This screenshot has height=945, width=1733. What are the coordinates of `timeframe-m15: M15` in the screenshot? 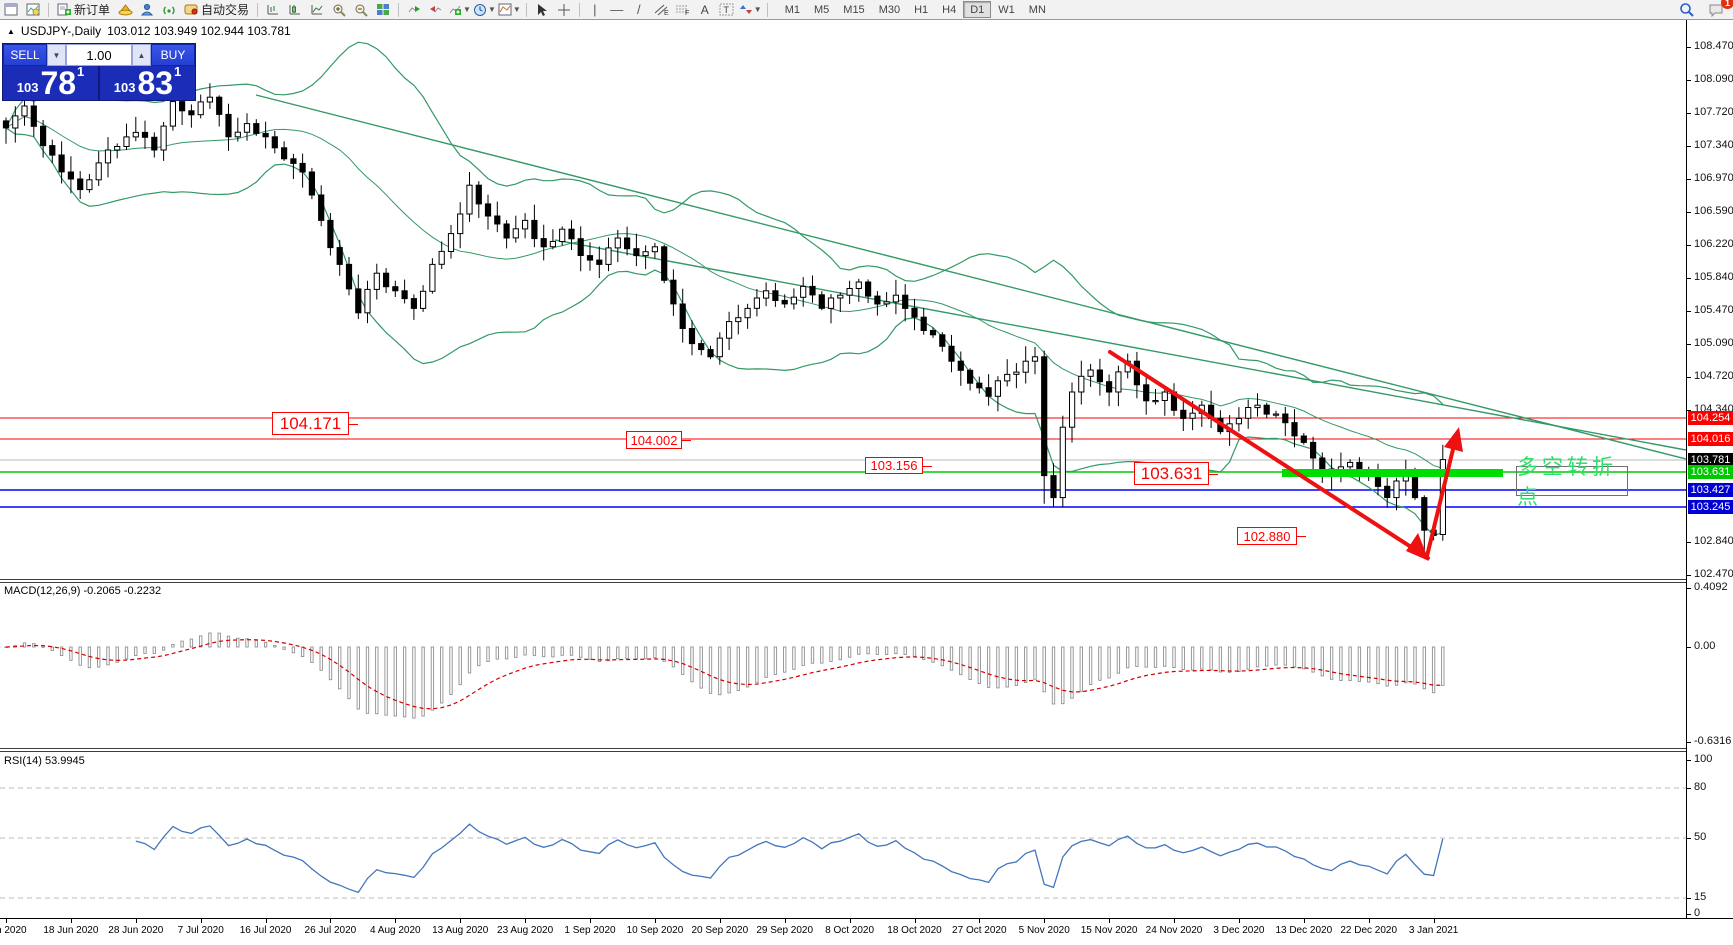 It's located at (853, 9).